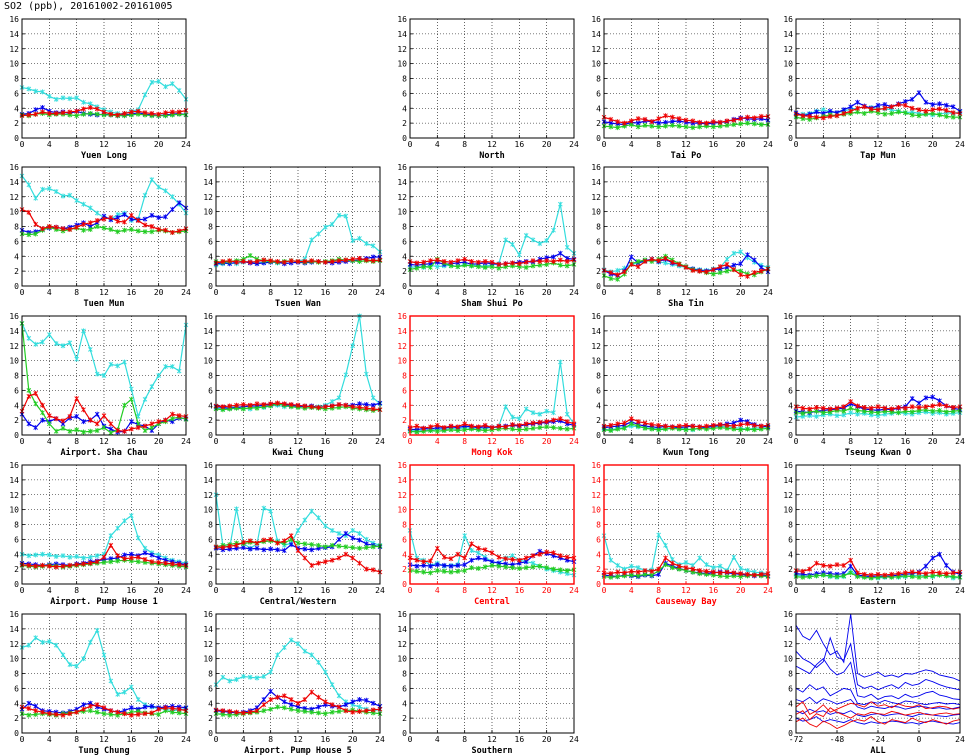 The width and height of the screenshot is (965, 755). Describe the element at coordinates (790, 405) in the screenshot. I see `y-tick-label: 4` at that location.